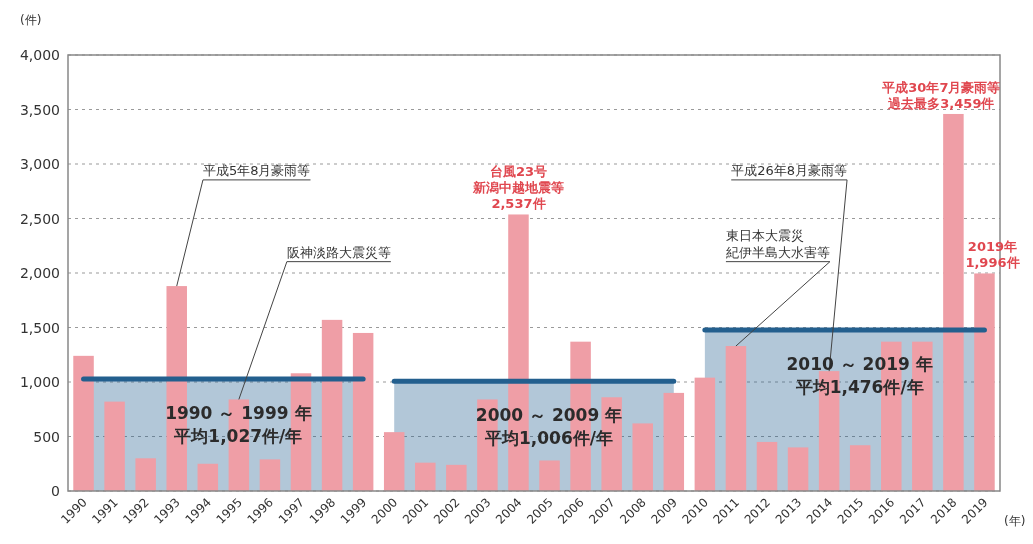 The image size is (1033, 544). What do you see at coordinates (941, 87) in the screenshot?
I see `annotation: 平成30年7月豪雨等` at bounding box center [941, 87].